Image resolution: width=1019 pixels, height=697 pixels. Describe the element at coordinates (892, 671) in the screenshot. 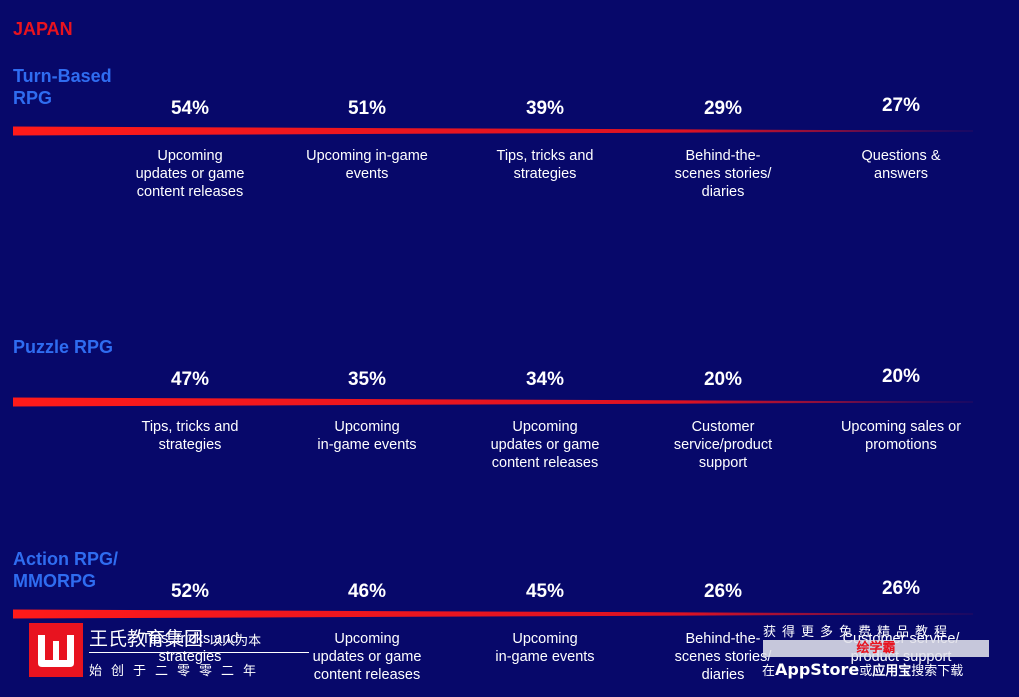

I see `watermark-yingyongbao: 应用宝` at that location.